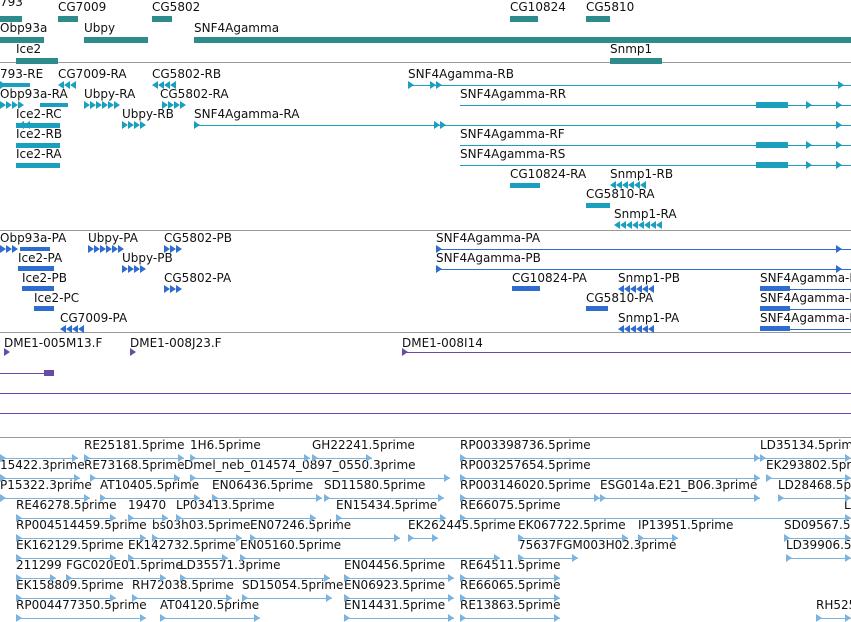 This screenshot has height=622, width=851. Describe the element at coordinates (230, 565) in the screenshot. I see `est-label: LD35571.3prime` at that location.